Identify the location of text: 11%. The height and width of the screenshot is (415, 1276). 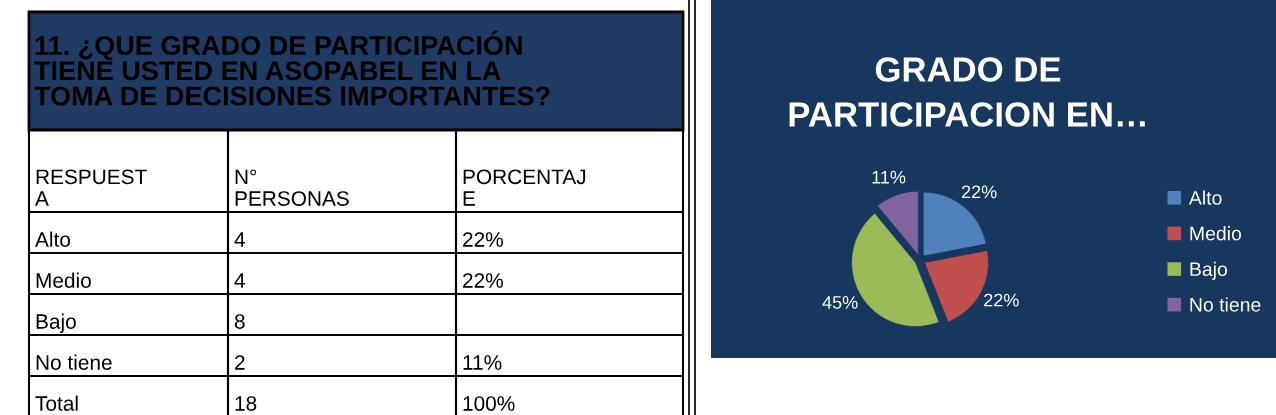
(482, 362).